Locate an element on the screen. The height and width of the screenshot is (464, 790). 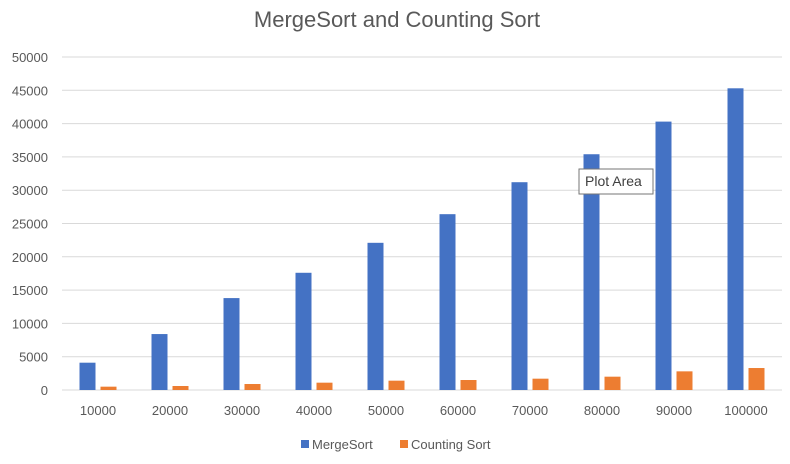
tooltip-box is located at coordinates (616, 181).